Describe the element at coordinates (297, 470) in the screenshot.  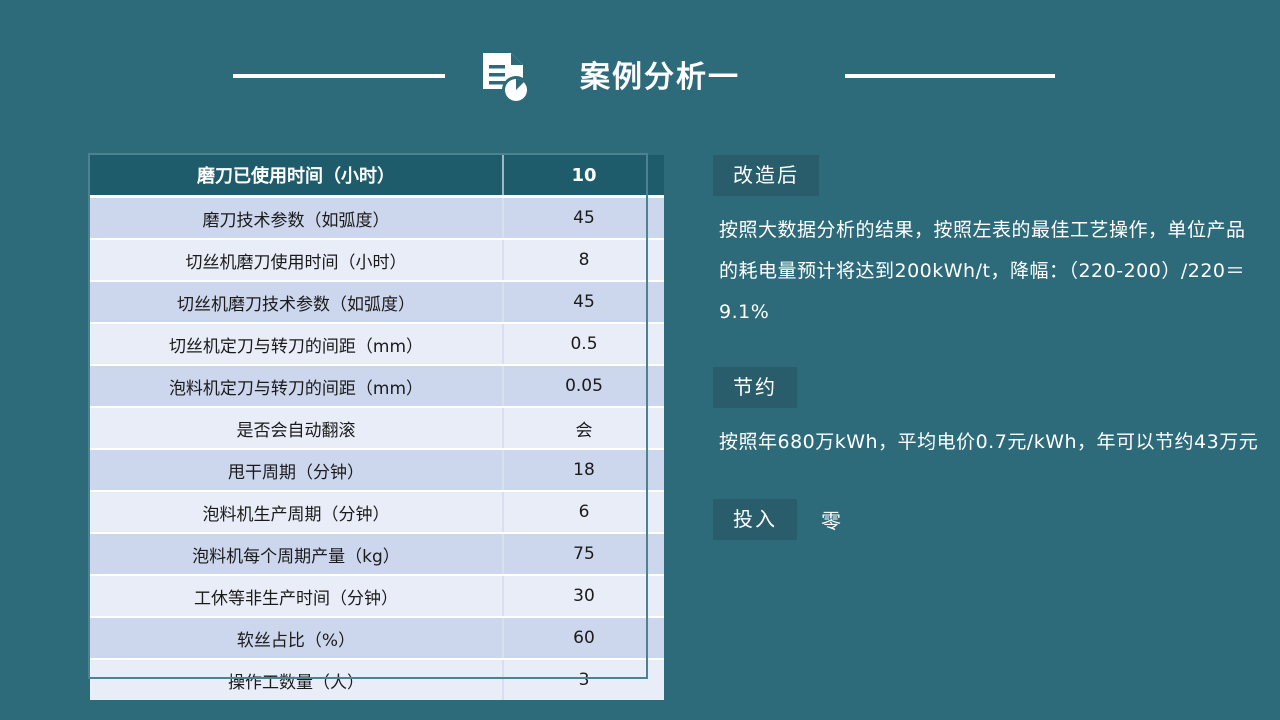
I see `row-name: 甩干周期（分钟）` at that location.